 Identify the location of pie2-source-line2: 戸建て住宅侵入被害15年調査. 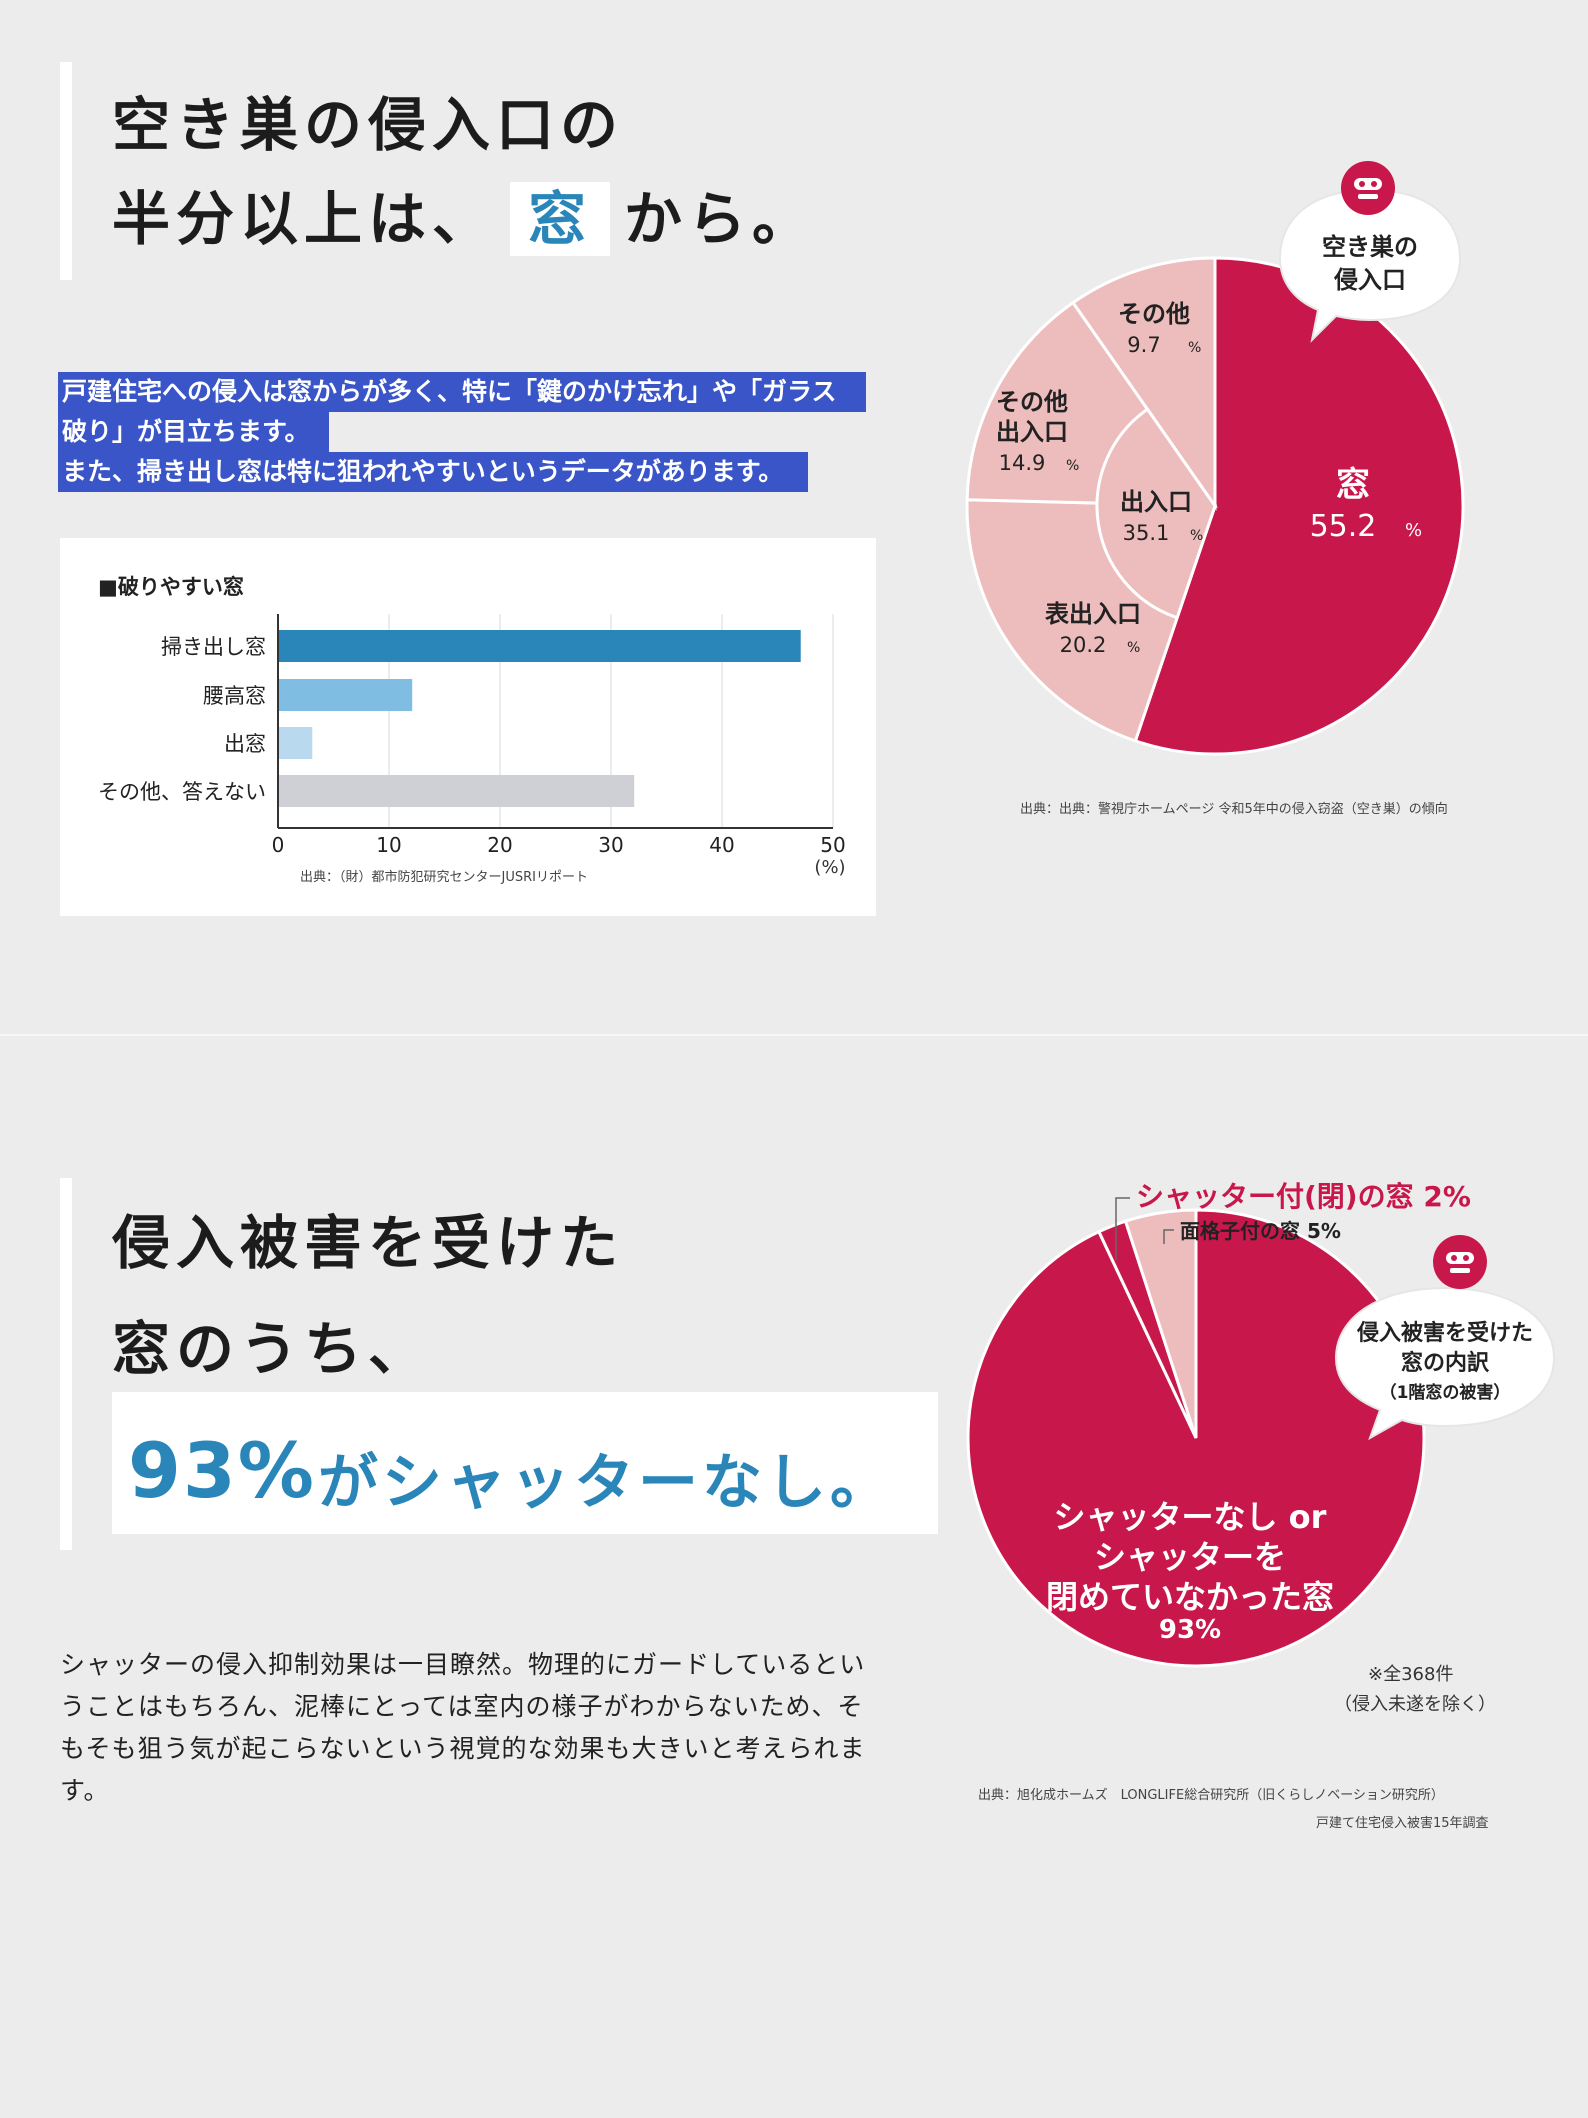
(1402, 1823).